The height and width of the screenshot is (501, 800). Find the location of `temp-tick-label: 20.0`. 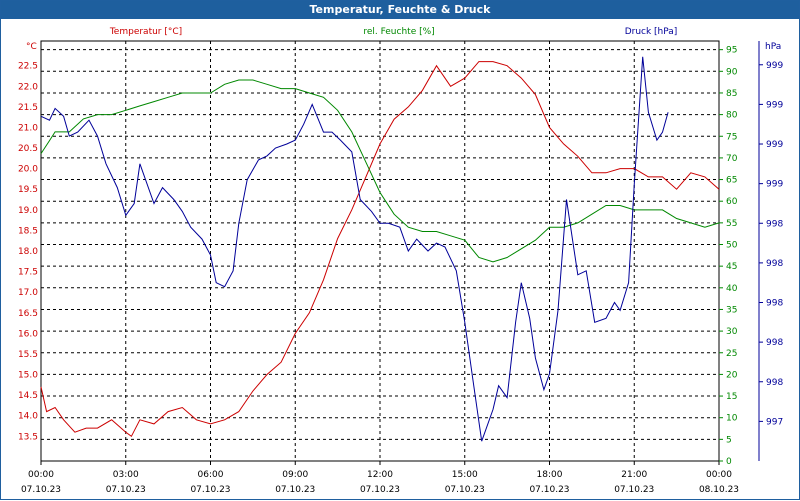

temp-tick-label: 20.0 is located at coordinates (28, 170).